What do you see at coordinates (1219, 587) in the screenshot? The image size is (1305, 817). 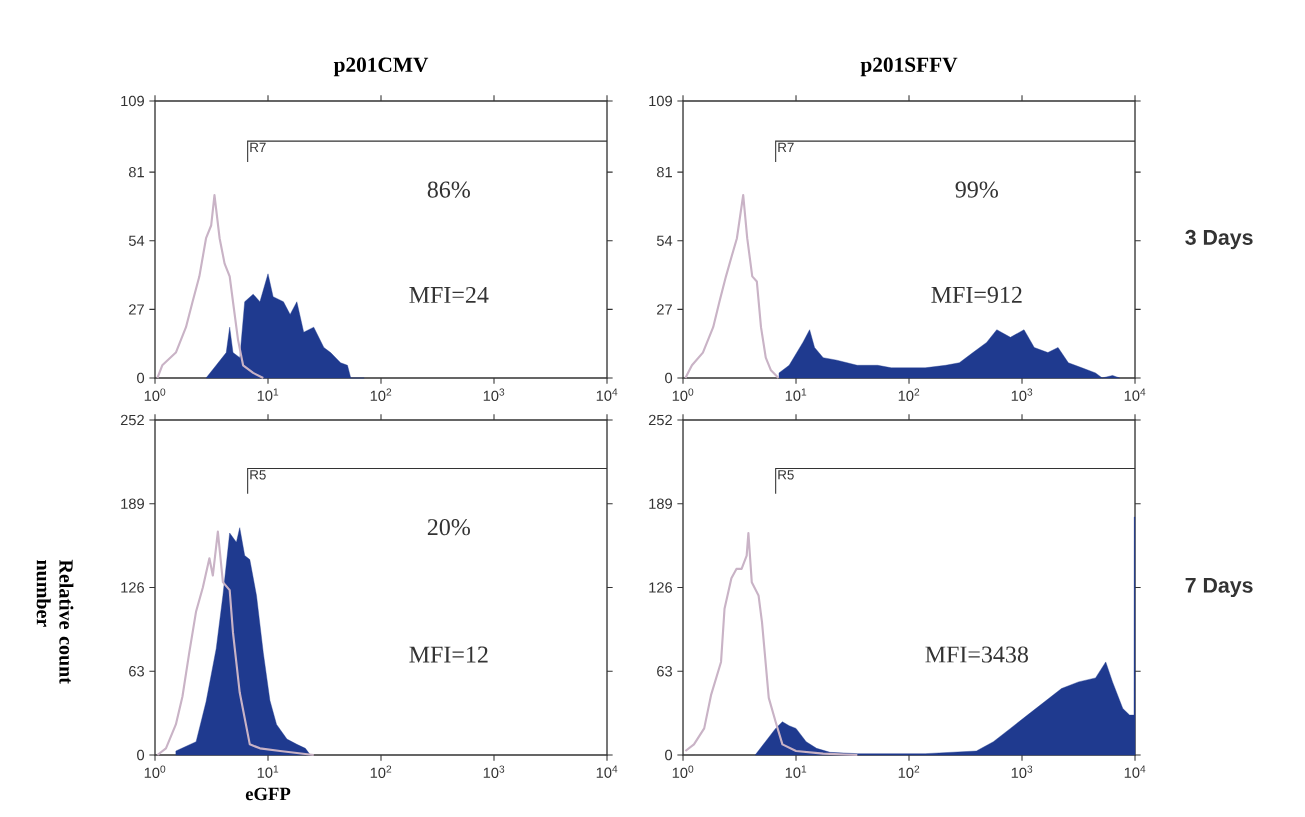 I see `y2-axis-title: 7 Days` at bounding box center [1219, 587].